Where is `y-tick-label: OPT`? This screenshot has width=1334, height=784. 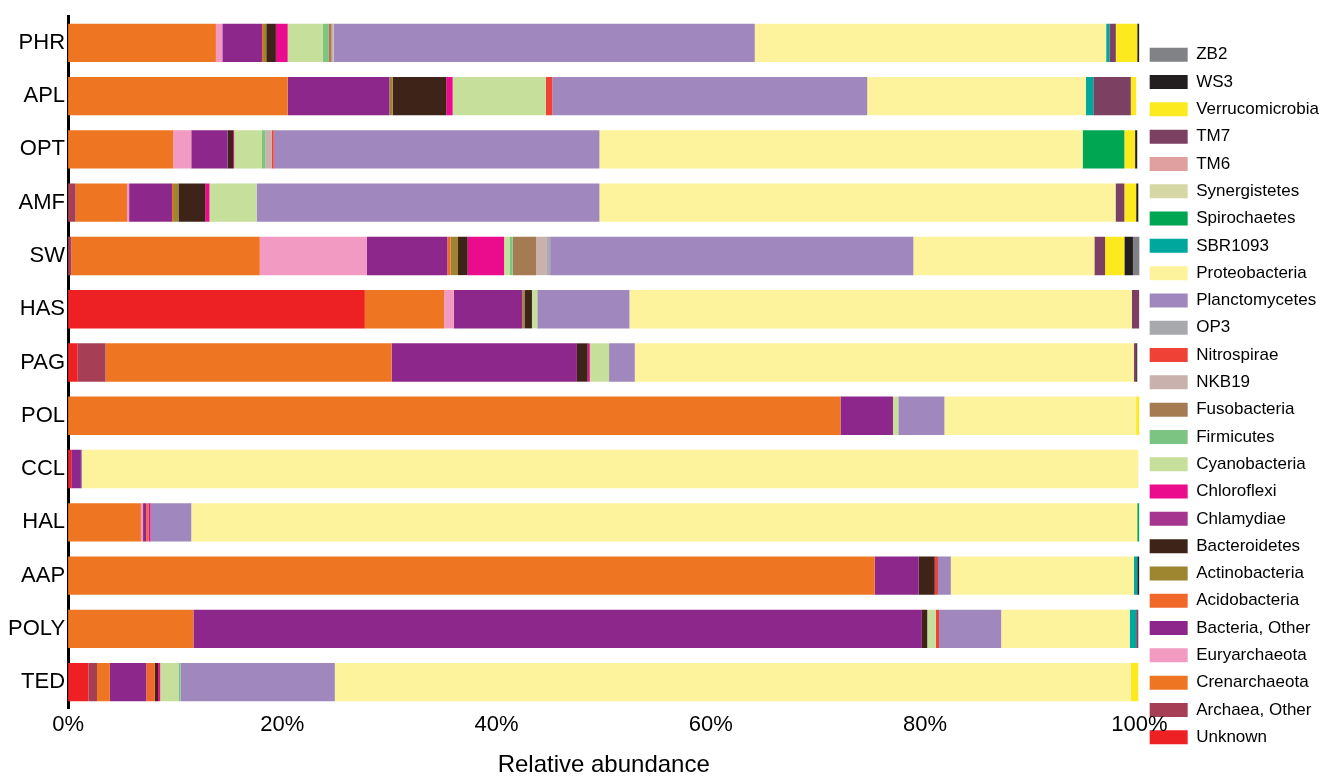 y-tick-label: OPT is located at coordinates (42, 148).